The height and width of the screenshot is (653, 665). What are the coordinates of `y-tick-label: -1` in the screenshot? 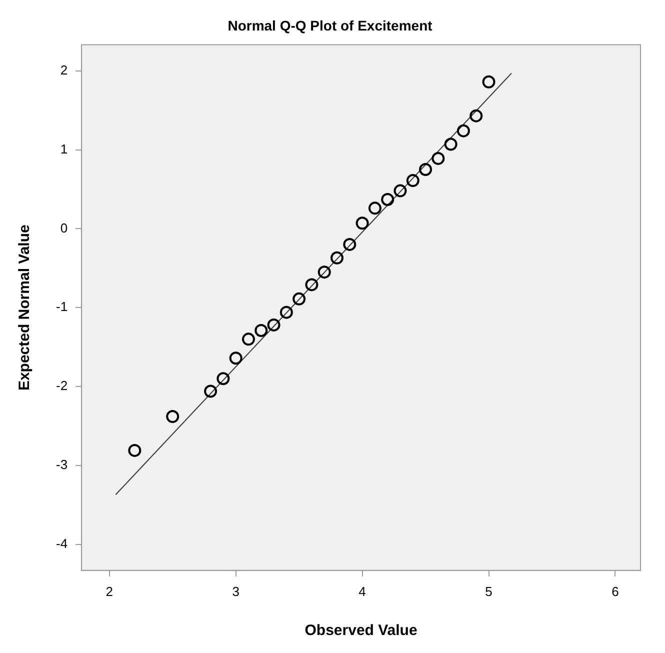 It's located at (62, 306).